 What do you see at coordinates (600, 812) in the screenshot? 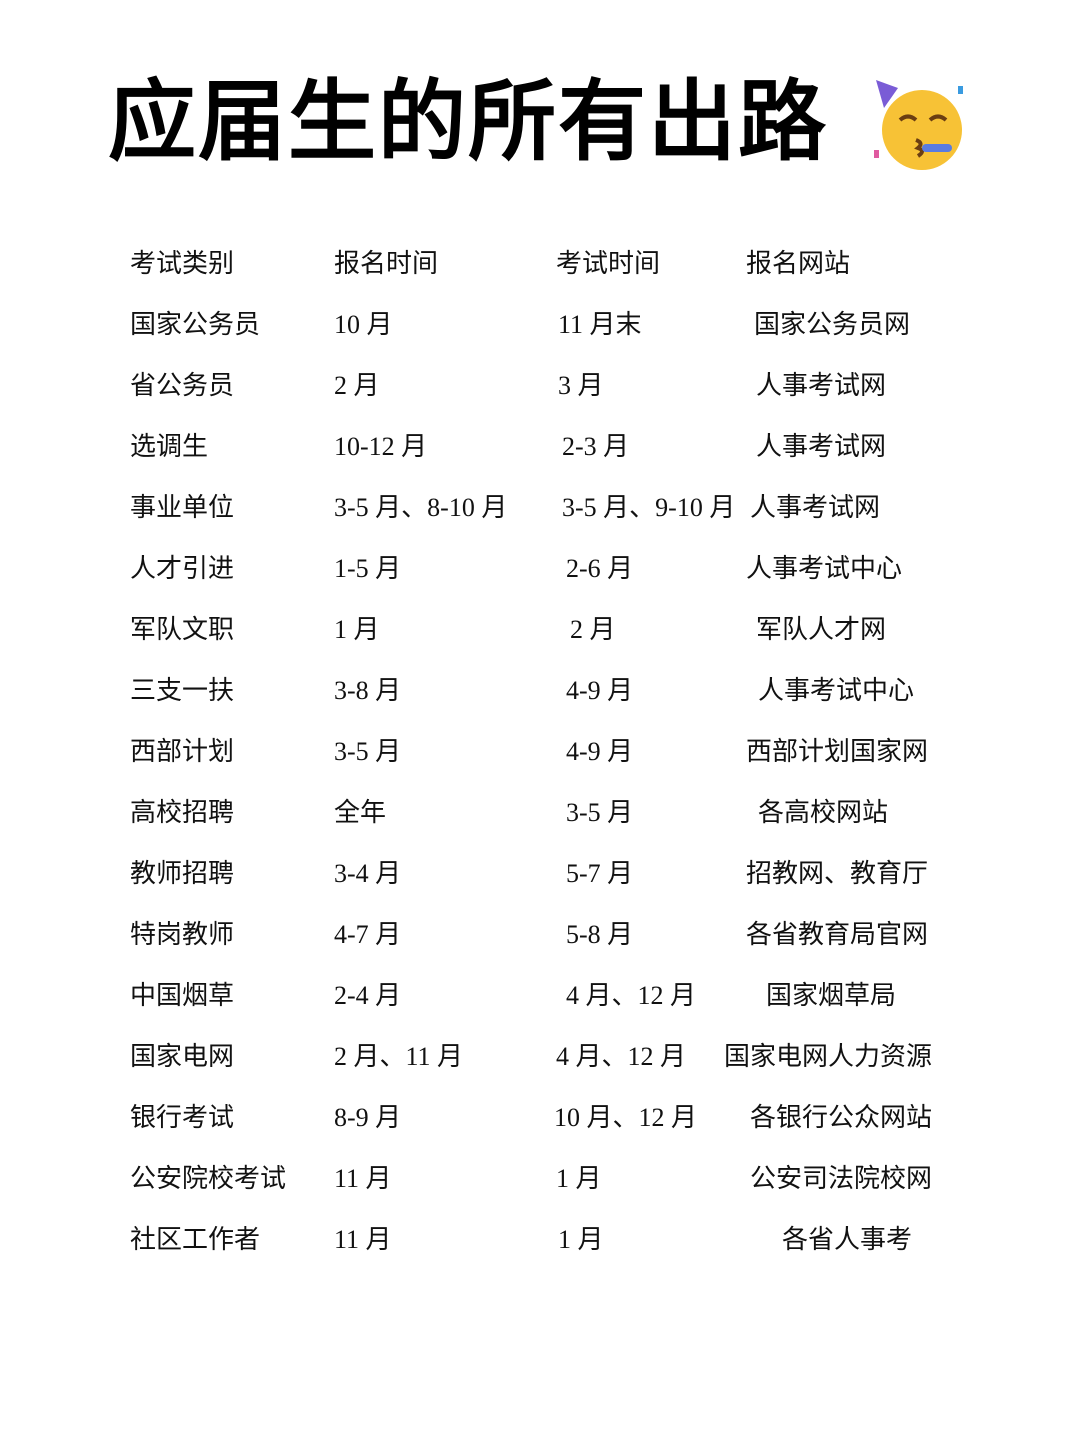
I see `cell-exam-time: 3-5 月` at bounding box center [600, 812].